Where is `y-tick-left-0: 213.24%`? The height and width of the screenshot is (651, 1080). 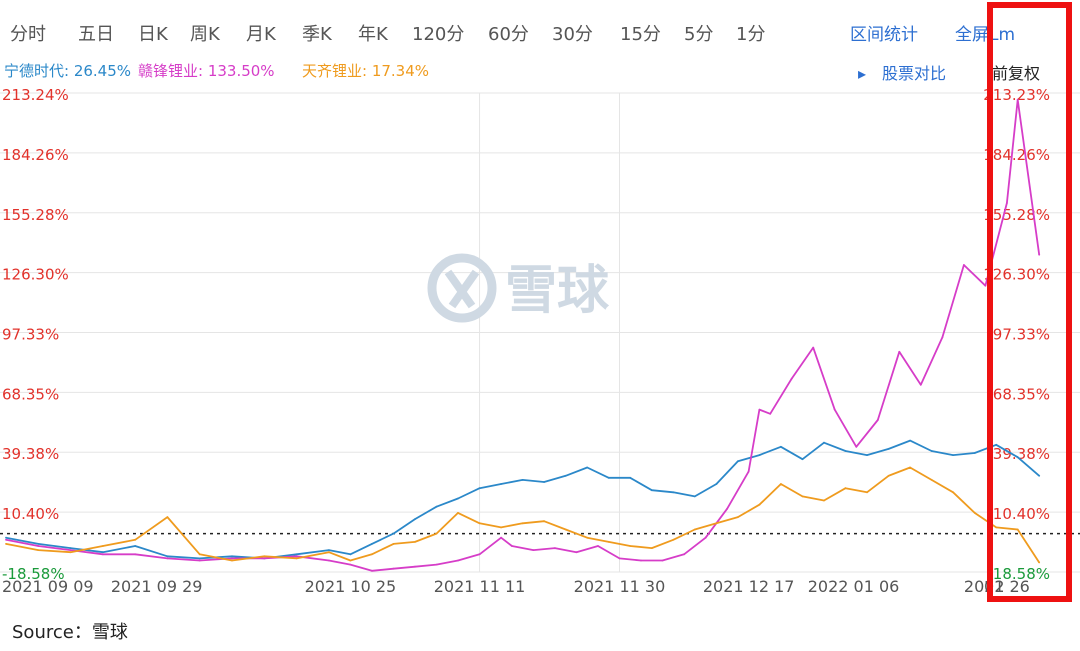
y-tick-left-0: 213.24% is located at coordinates (35, 95).